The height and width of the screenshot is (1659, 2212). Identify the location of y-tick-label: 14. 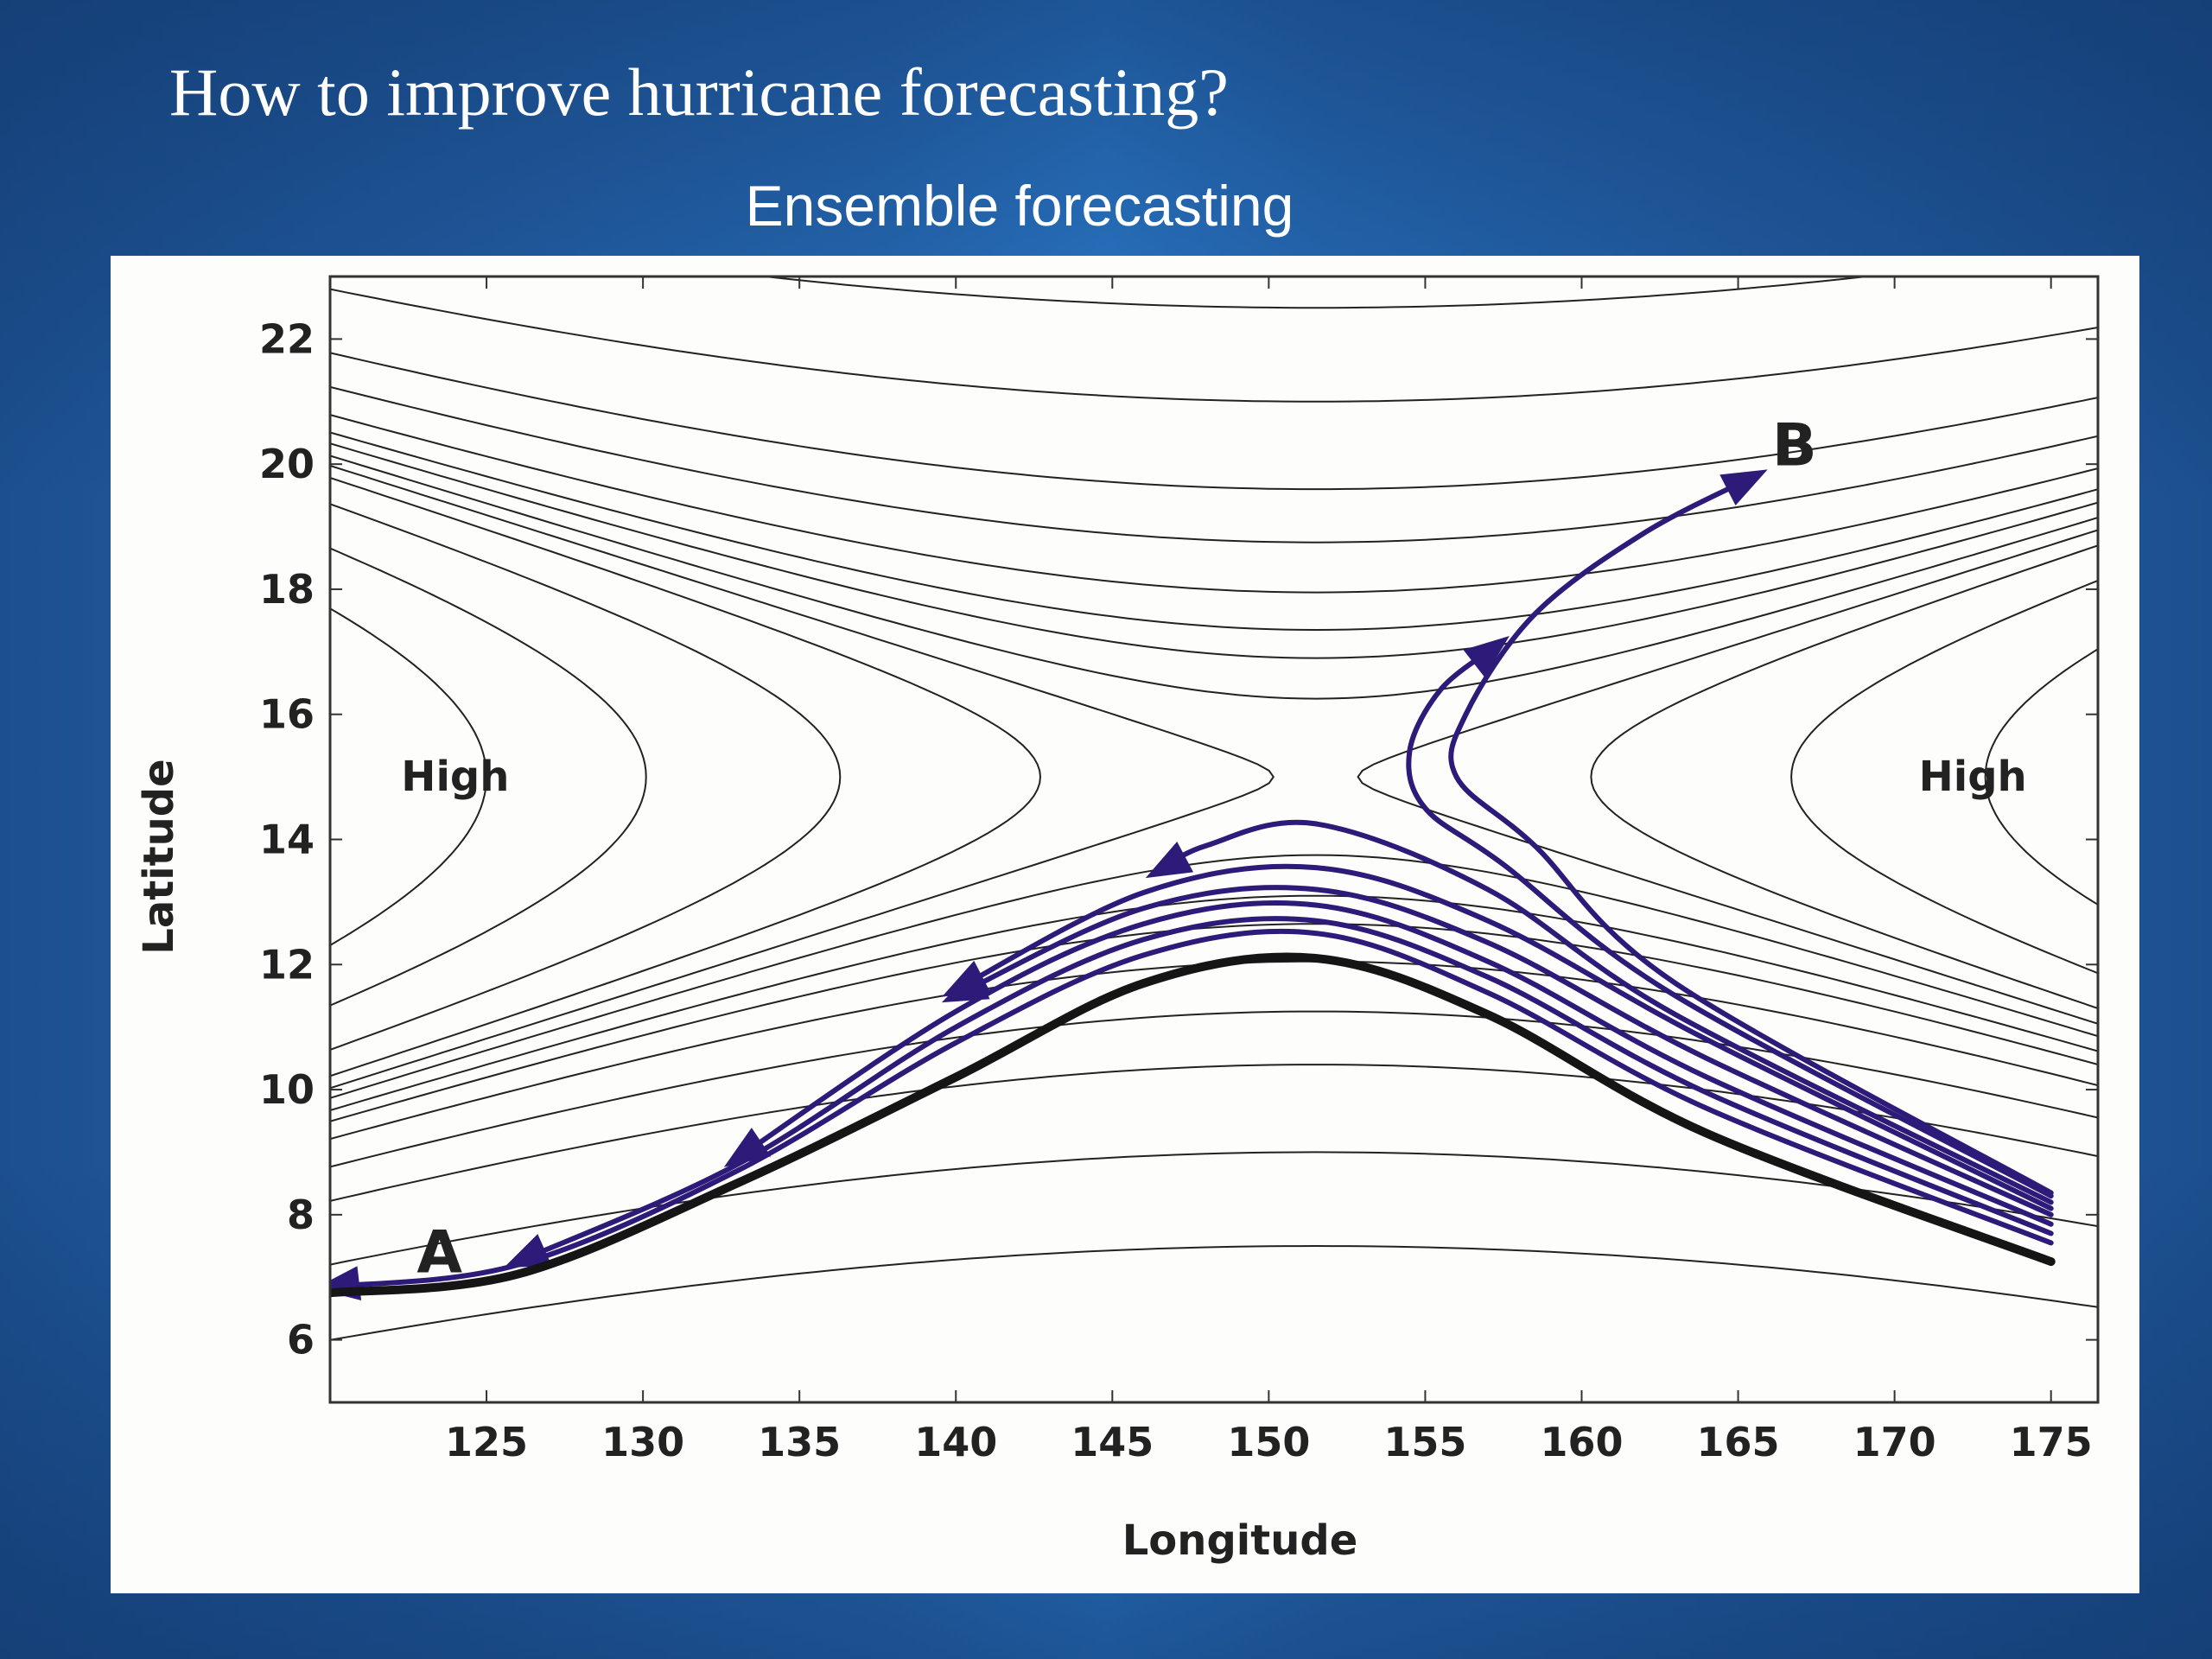
(287, 840).